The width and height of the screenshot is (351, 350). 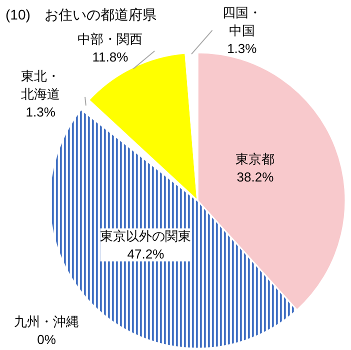 What do you see at coordinates (110, 57) in the screenshot?
I see `data-label: 11.8%` at bounding box center [110, 57].